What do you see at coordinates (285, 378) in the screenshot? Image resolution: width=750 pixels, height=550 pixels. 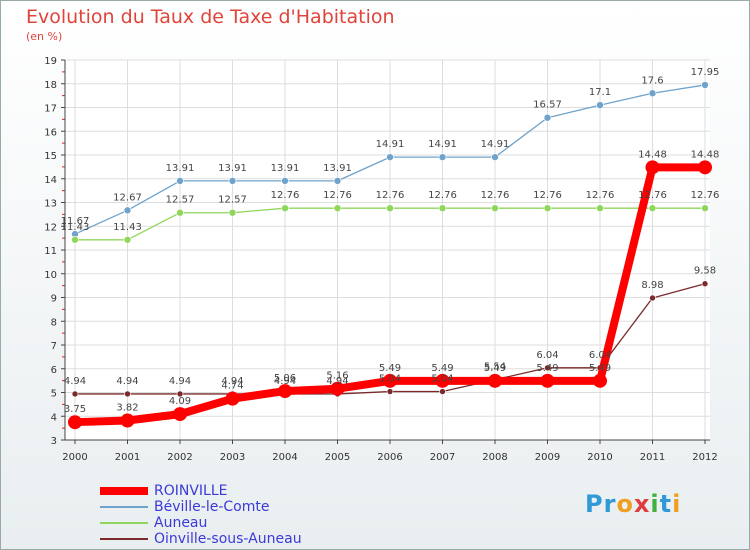 I see `data-label: 5.06` at bounding box center [285, 378].